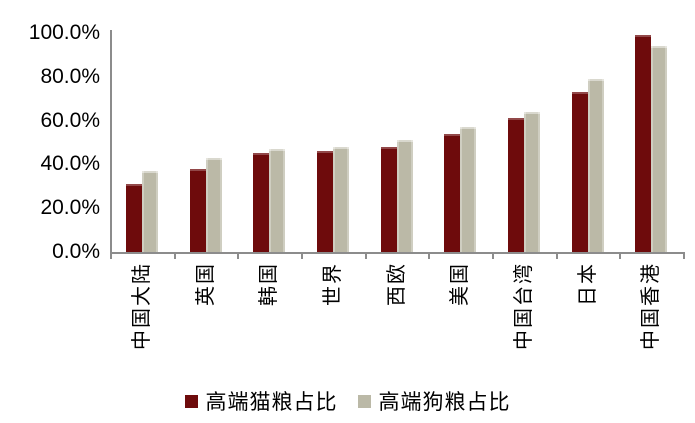 This screenshot has height=423, width=695. What do you see at coordinates (70, 208) in the screenshot?
I see `y-axis-tick-label: 20.0%` at bounding box center [70, 208].